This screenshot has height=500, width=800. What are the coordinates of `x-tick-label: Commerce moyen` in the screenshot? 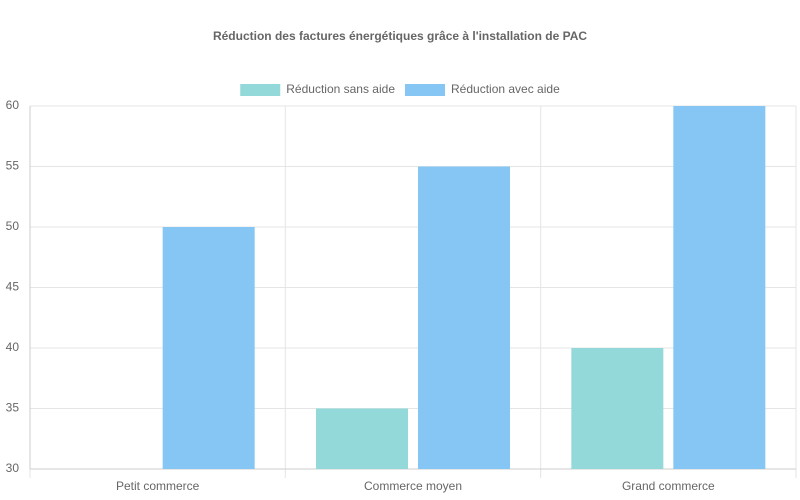 It's located at (413, 486).